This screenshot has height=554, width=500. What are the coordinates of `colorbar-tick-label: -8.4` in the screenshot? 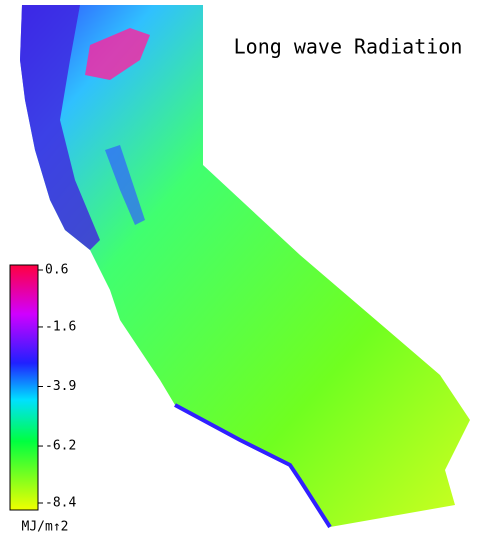 It's located at (60, 503).